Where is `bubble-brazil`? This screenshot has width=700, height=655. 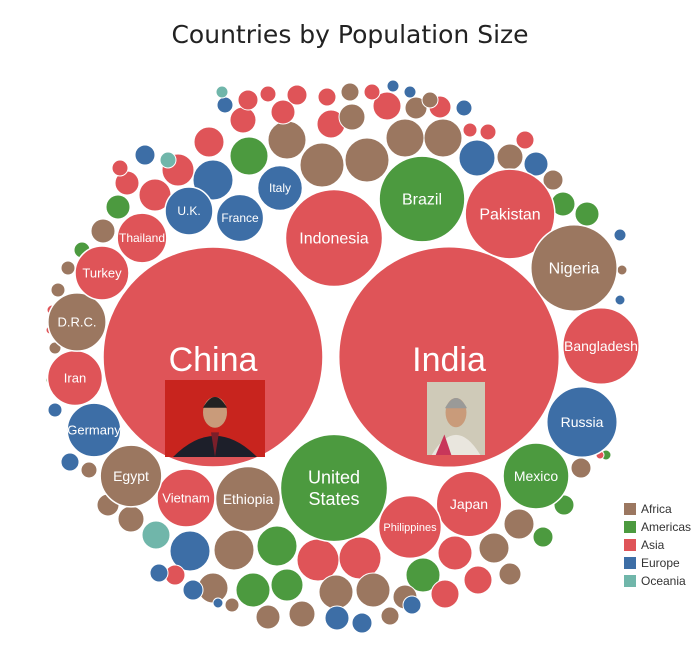 bubble-brazil is located at coordinates (422, 199).